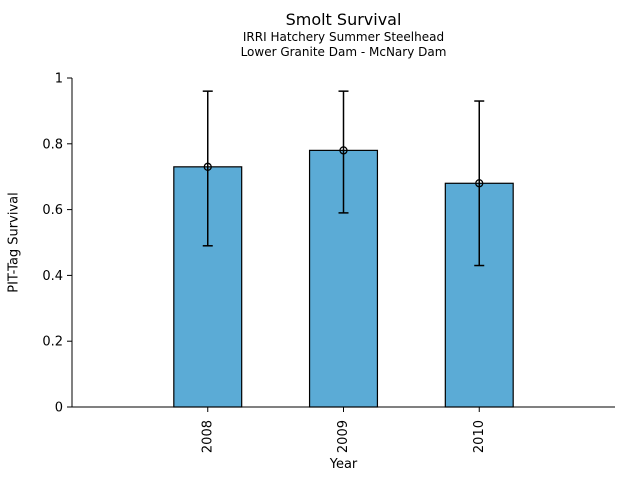 This screenshot has width=640, height=480. Describe the element at coordinates (343, 37) in the screenshot. I see `chart-subtitle-line1: IRRI Hatchery Summer Steelhead` at that location.